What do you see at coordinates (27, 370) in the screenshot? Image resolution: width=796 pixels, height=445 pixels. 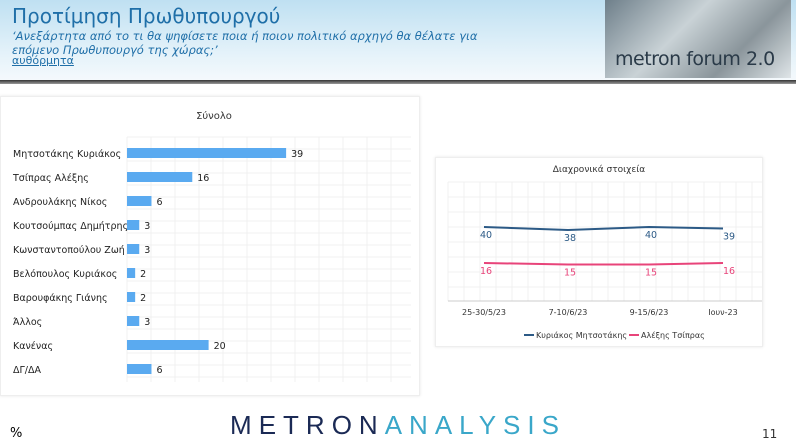 I see `category-label: ΔΓ/ΔΑ` at bounding box center [27, 370].